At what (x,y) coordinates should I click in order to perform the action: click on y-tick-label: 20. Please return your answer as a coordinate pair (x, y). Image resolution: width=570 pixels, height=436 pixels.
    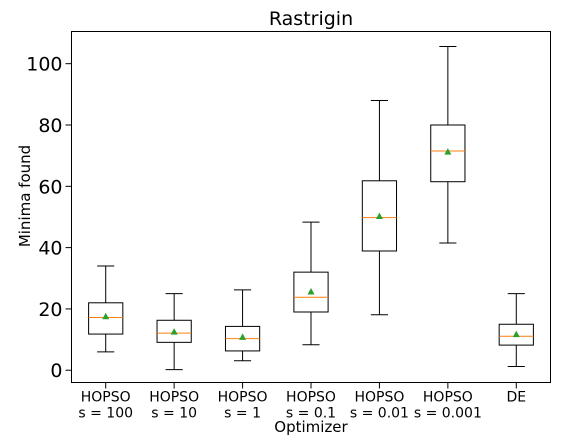
    Looking at the image, I should click on (50, 310).